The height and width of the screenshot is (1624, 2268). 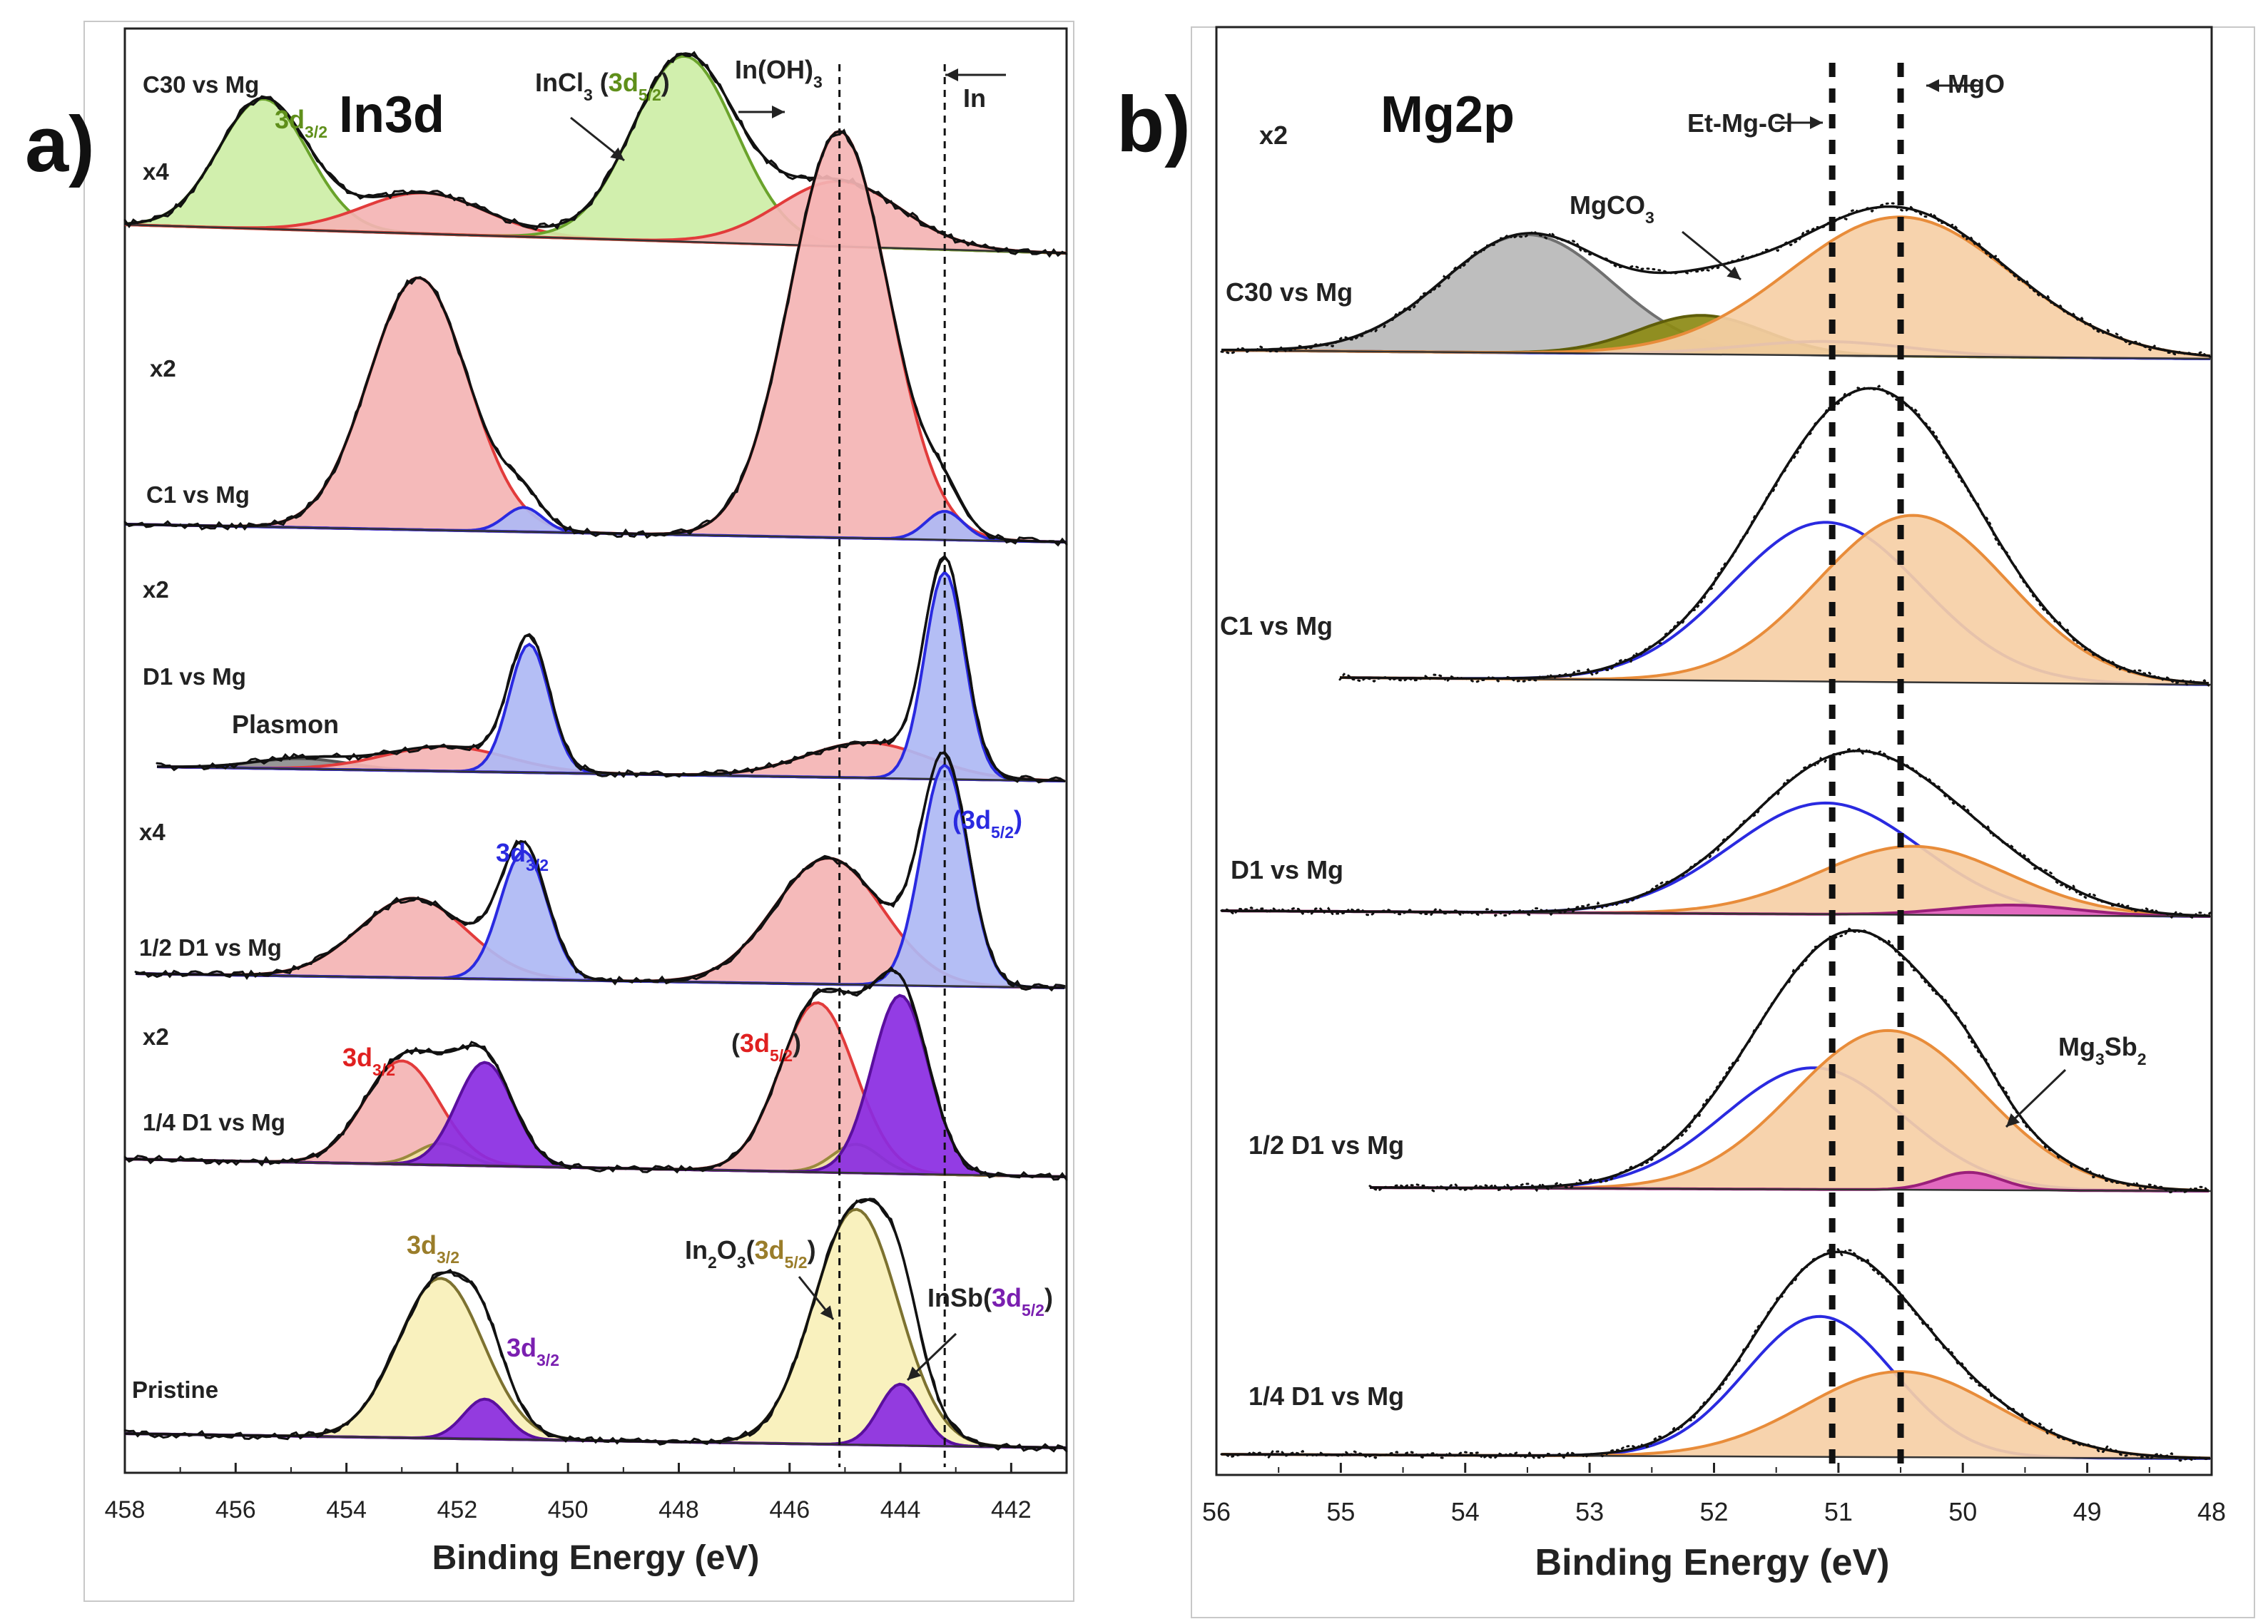 What do you see at coordinates (624, 82) in the screenshot?
I see `species-annotation-part: 3d` at bounding box center [624, 82].